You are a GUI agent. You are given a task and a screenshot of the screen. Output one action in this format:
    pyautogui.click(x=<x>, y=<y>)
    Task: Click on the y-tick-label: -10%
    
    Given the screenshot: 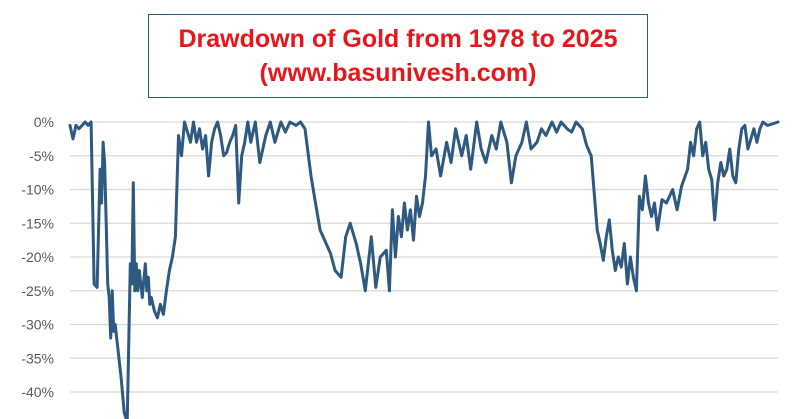 What is the action you would take?
    pyautogui.click(x=37, y=190)
    